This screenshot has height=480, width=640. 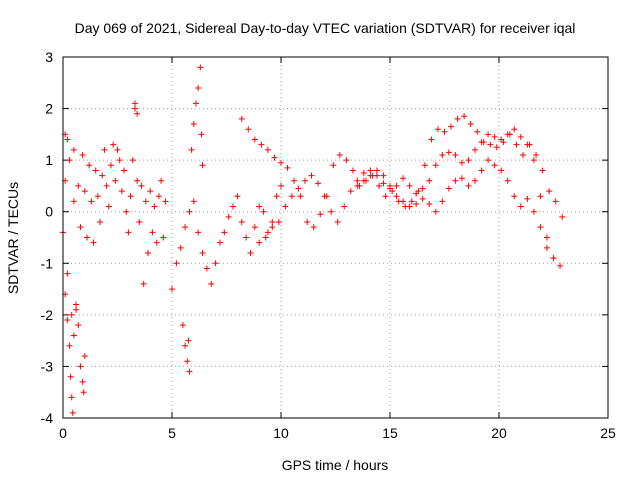 What do you see at coordinates (49, 160) in the screenshot?
I see `y-tick-label: 1` at bounding box center [49, 160].